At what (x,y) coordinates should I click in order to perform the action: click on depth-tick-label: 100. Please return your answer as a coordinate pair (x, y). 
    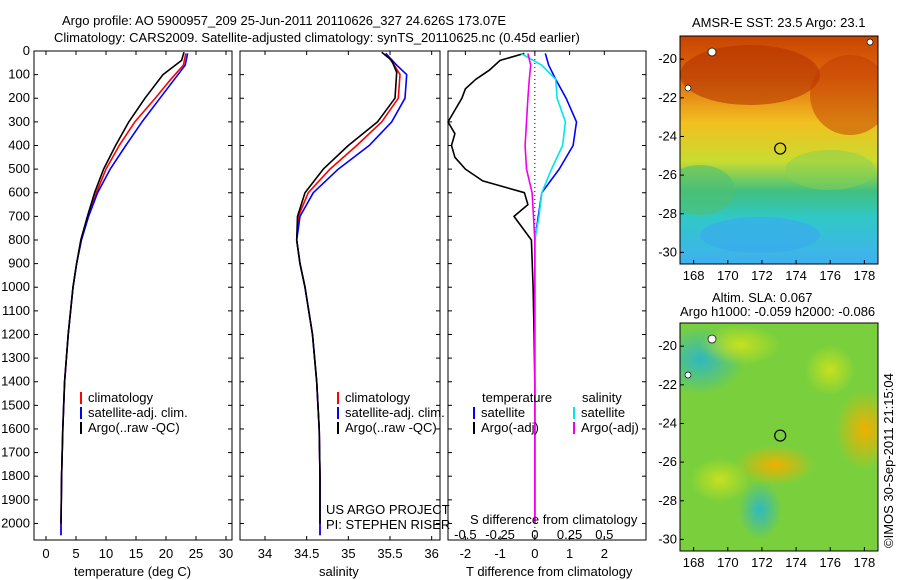
    Looking at the image, I should click on (19, 74).